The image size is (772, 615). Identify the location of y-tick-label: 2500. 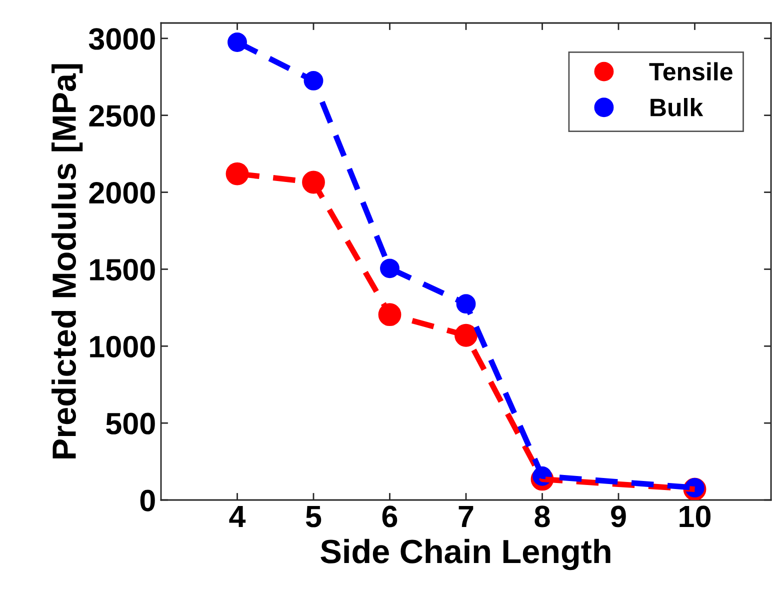
(122, 116).